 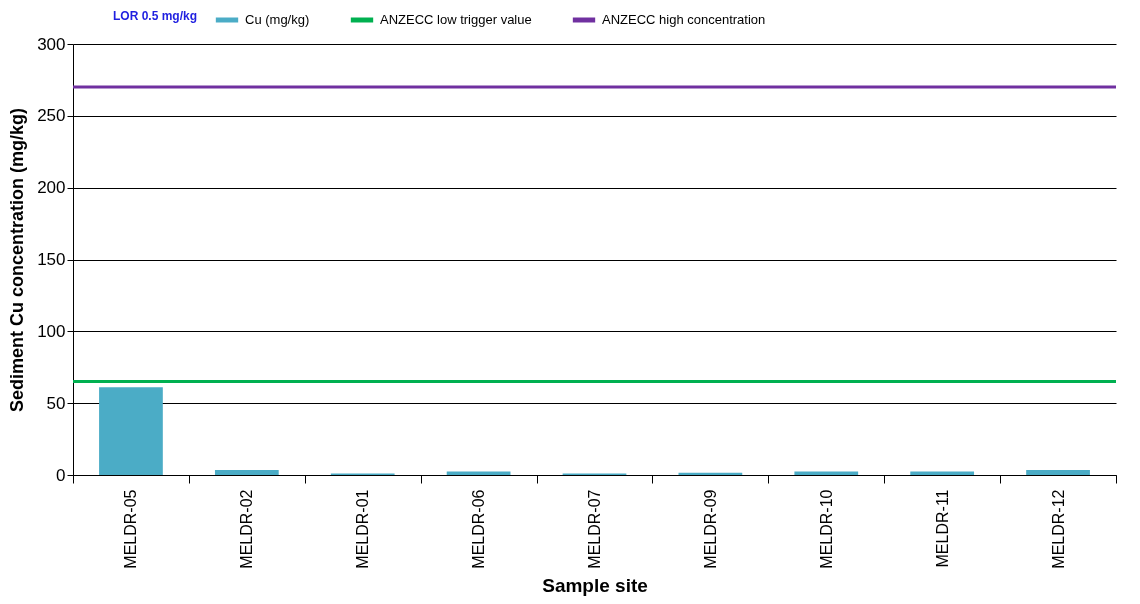 What do you see at coordinates (17, 260) in the screenshot?
I see `y-axis-title: Sediment Cu concentration (mg/kg)` at bounding box center [17, 260].